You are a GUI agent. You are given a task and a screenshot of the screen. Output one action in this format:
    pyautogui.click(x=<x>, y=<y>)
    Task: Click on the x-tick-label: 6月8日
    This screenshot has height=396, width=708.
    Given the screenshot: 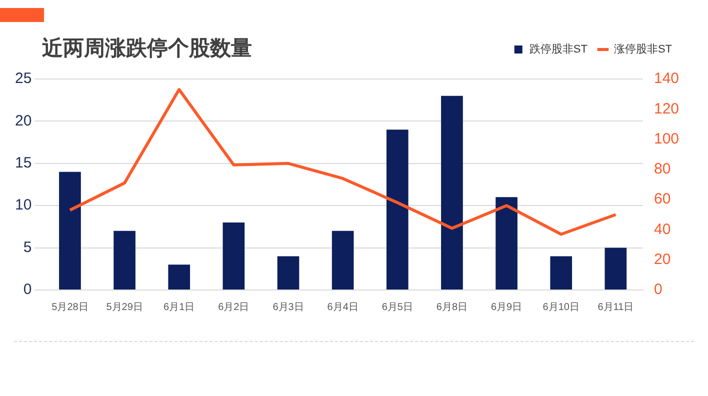 What is the action you would take?
    pyautogui.click(x=452, y=307)
    